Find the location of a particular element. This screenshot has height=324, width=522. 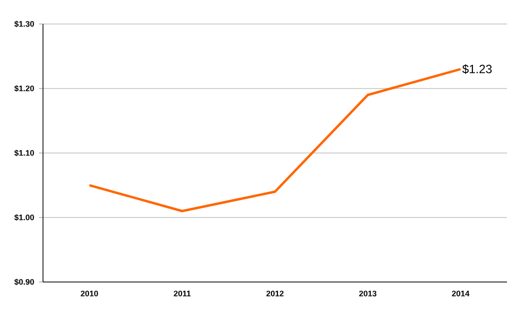

y-tick-label: $0.90 is located at coordinates (24, 282).